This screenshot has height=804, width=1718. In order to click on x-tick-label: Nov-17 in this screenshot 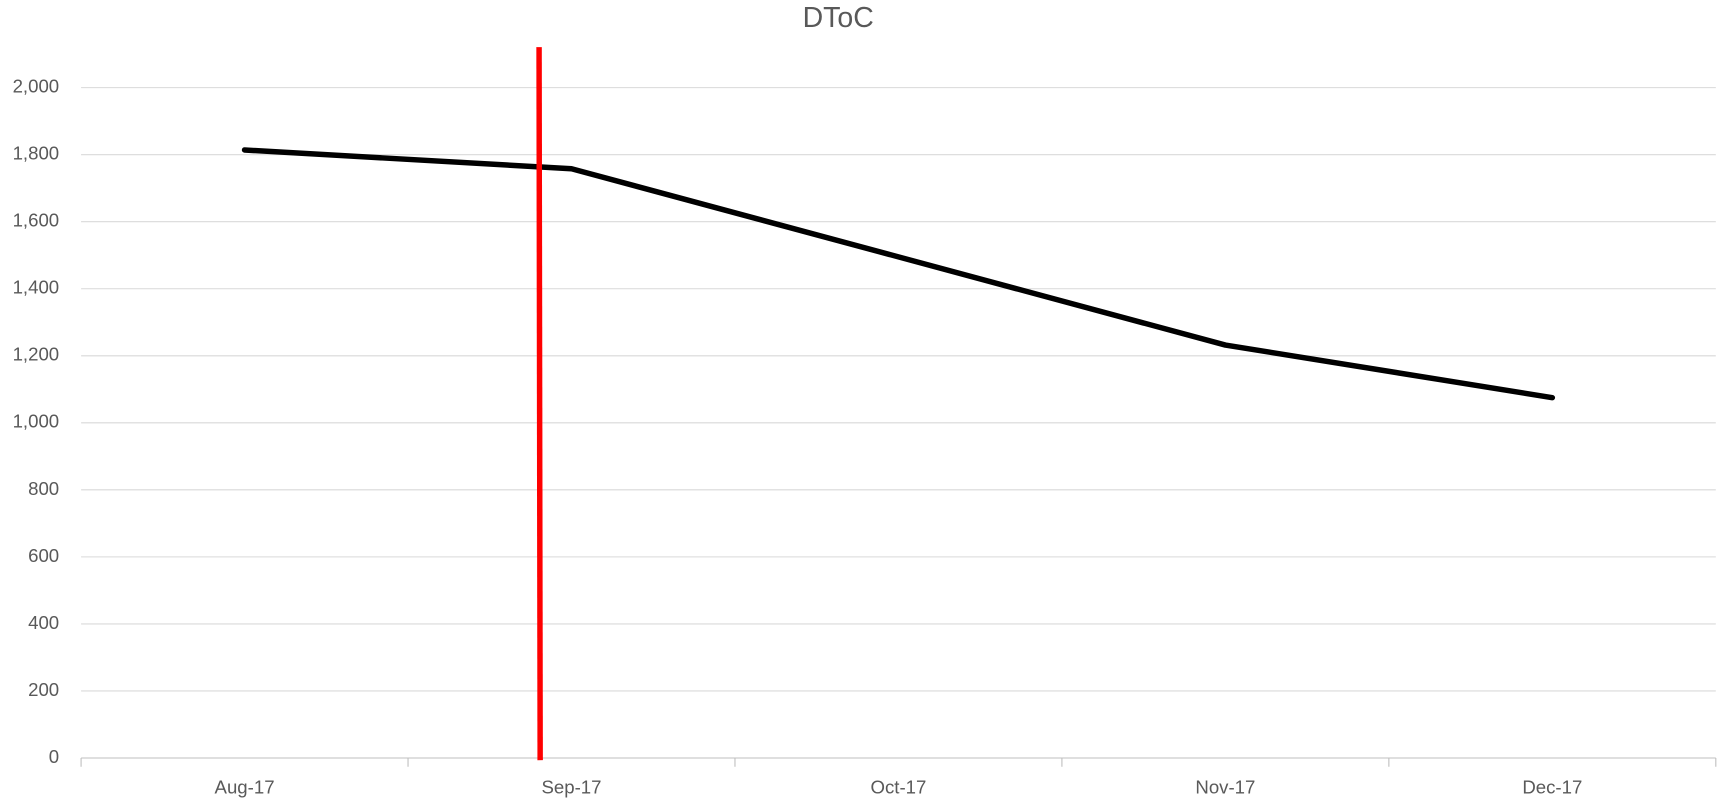, I will do `click(1225, 787)`.